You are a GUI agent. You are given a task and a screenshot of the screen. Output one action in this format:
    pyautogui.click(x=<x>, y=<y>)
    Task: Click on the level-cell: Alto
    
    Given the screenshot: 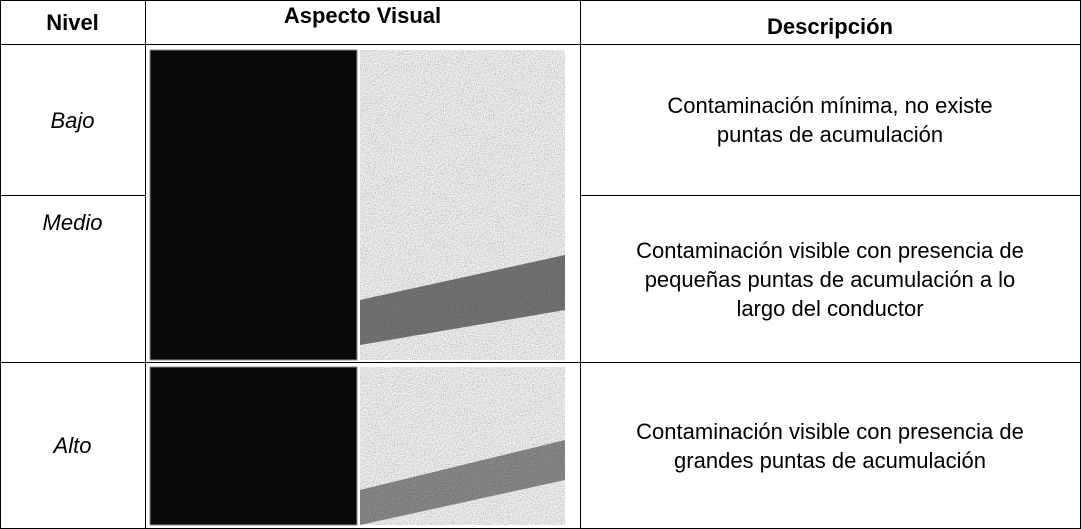 What is the action you would take?
    pyautogui.click(x=72, y=445)
    